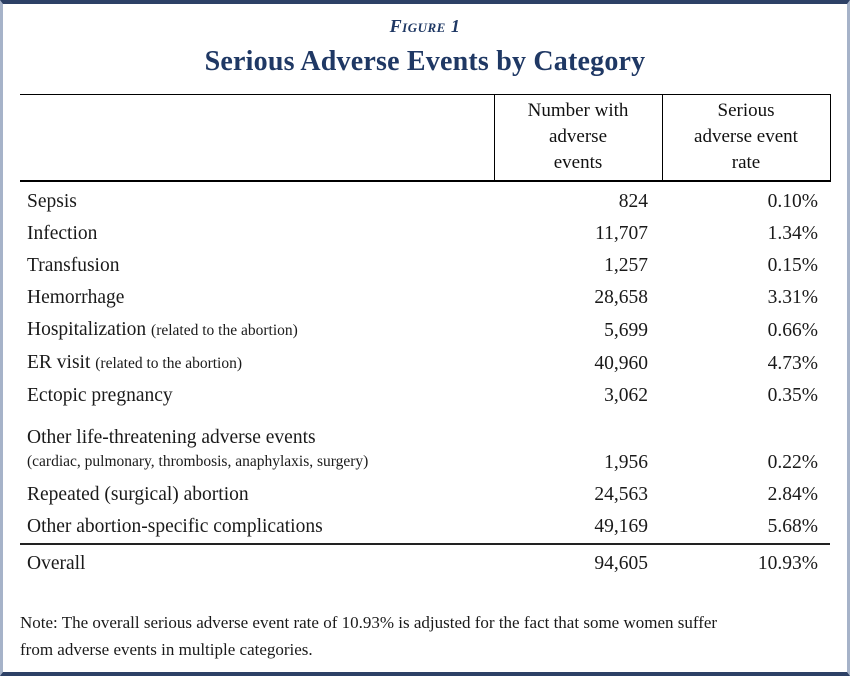 The image size is (850, 676). I want to click on category-text: Other abortion-specific complications, so click(175, 526).